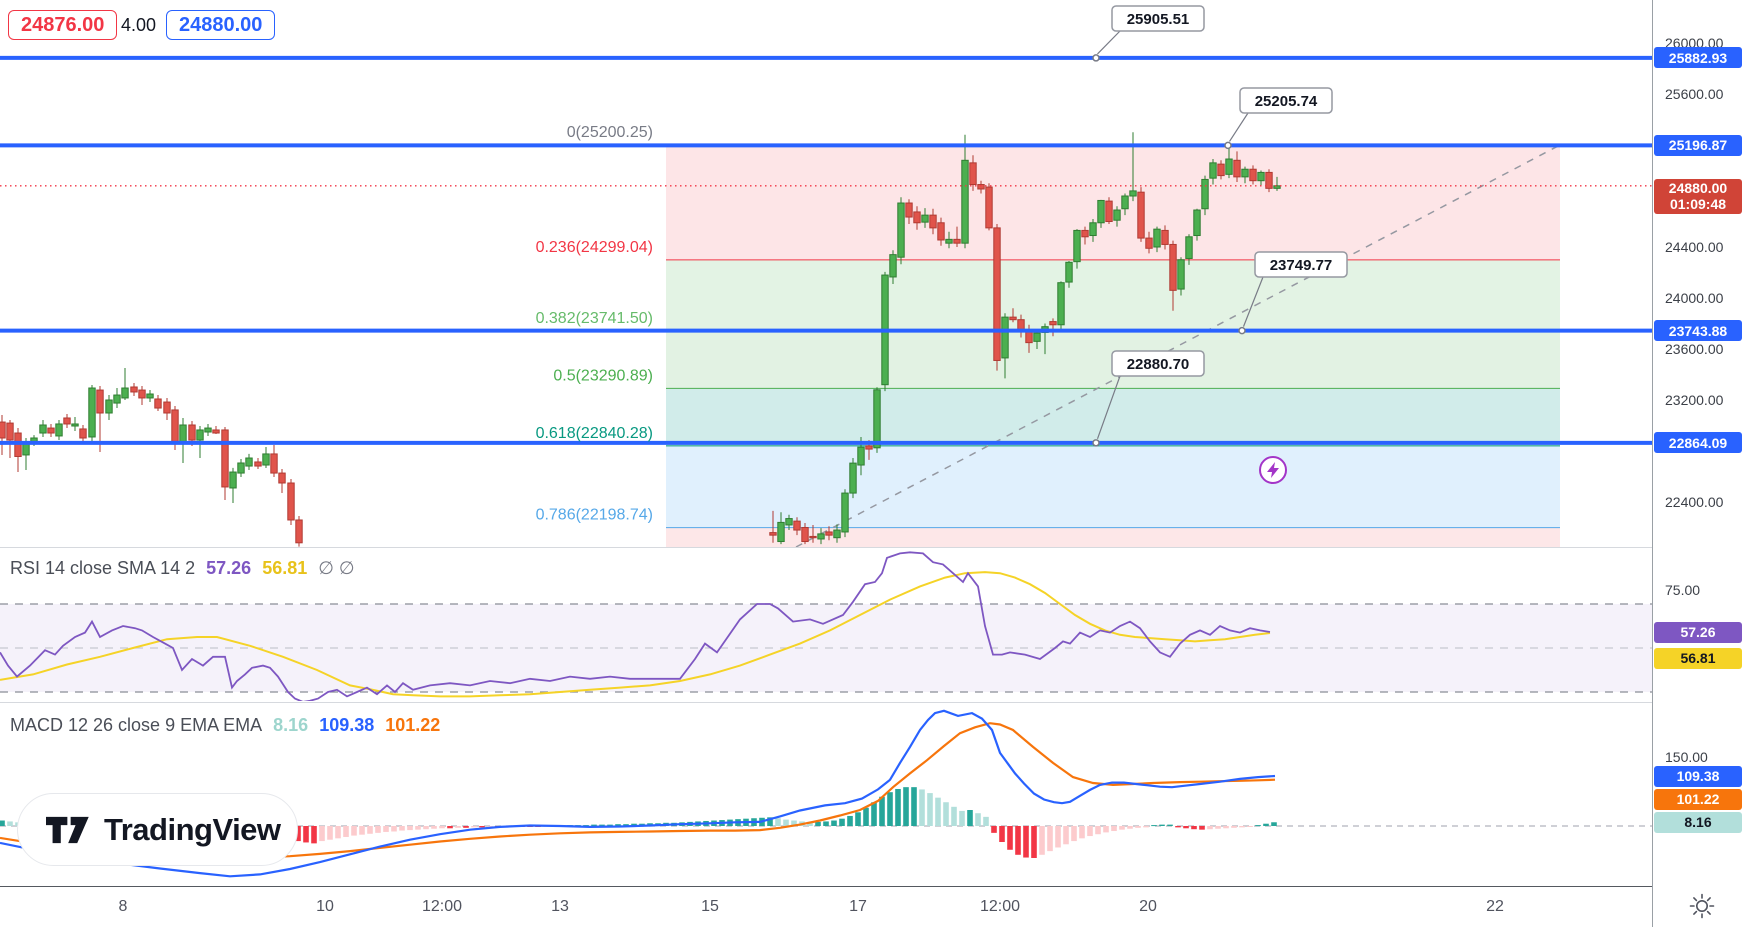 The width and height of the screenshot is (1746, 927). Describe the element at coordinates (1683, 590) in the screenshot. I see `indicator-tick: 75.00` at that location.